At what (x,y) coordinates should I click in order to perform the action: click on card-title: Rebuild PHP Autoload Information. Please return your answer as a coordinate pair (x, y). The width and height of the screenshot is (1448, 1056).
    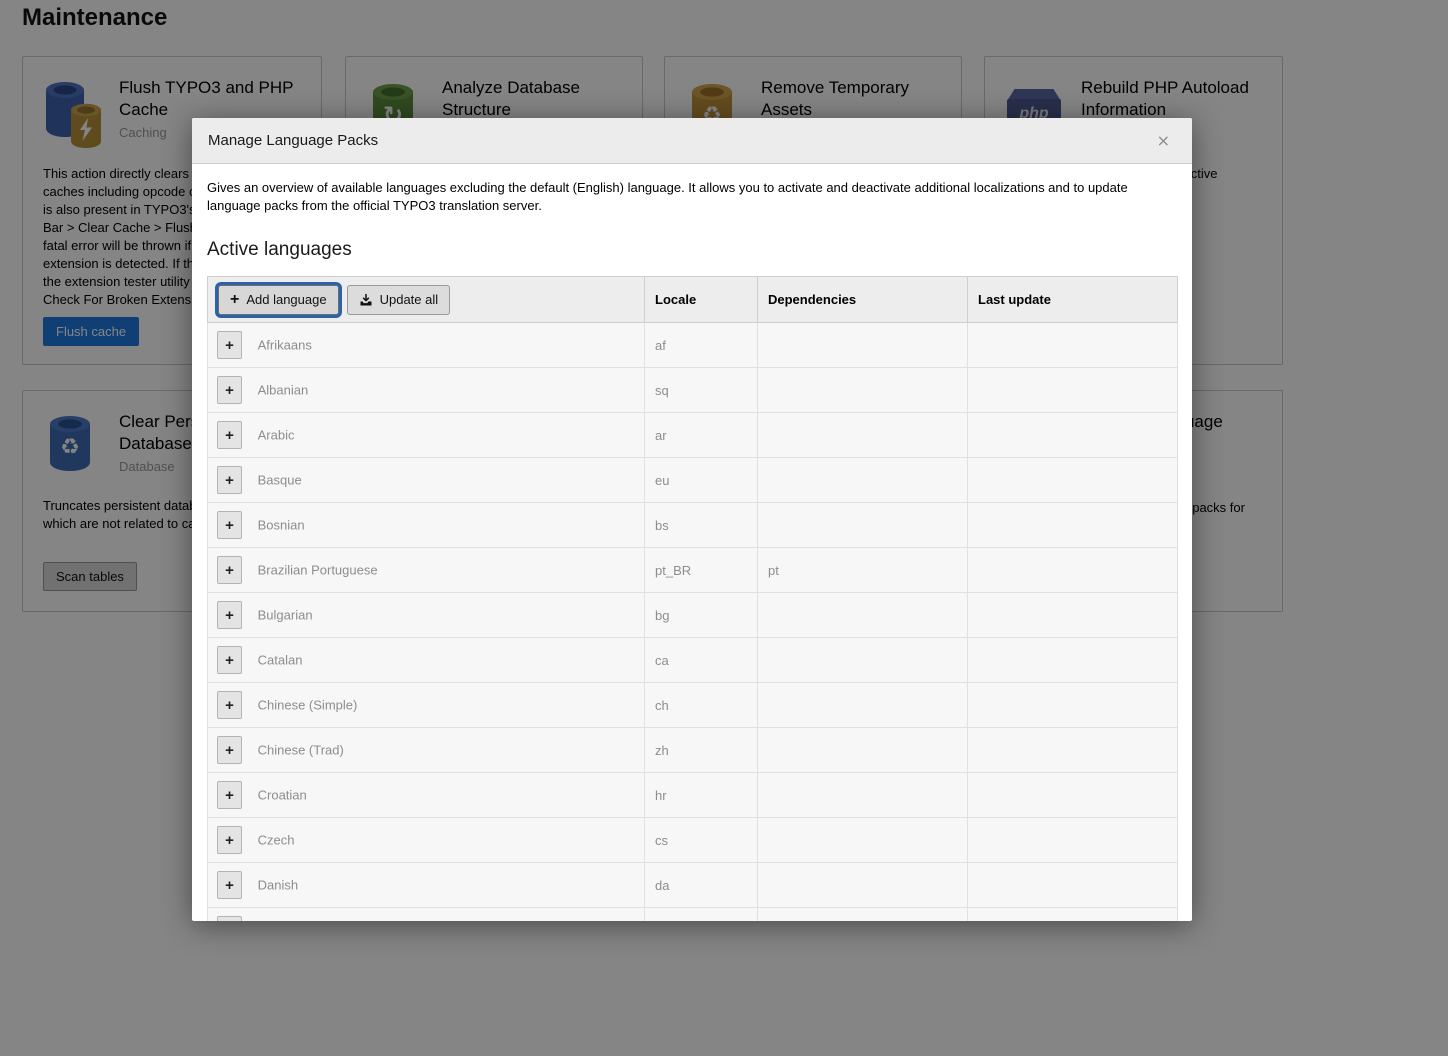
    Looking at the image, I should click on (1165, 98).